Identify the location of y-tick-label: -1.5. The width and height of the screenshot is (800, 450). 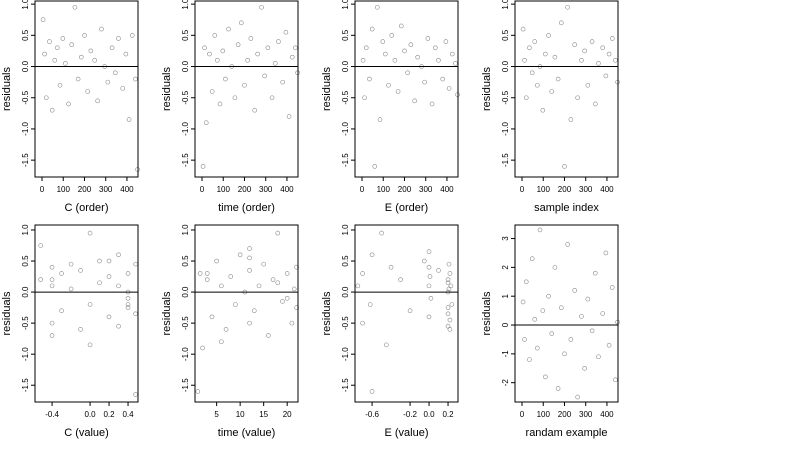
(345, 160).